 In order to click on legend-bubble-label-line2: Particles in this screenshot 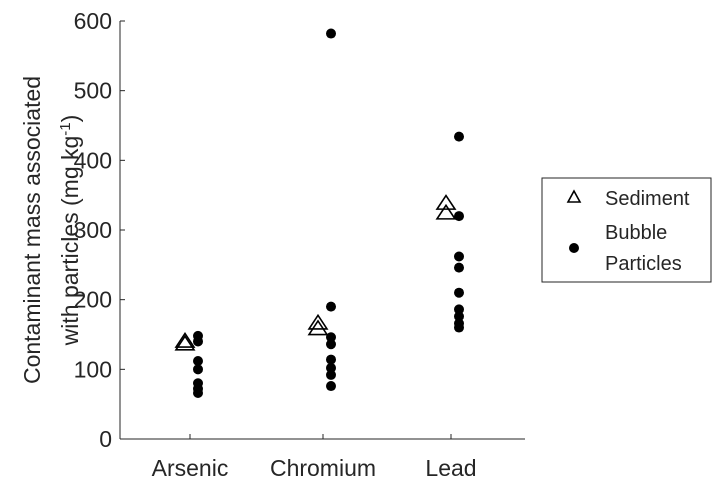, I will do `click(643, 264)`.